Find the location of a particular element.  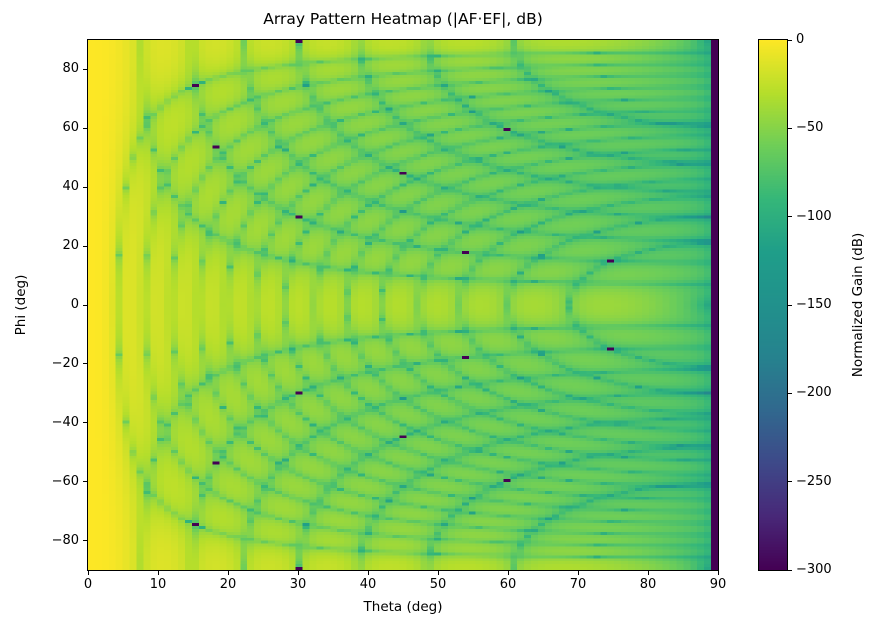

y-tick-label: −20 is located at coordinates (65, 363).